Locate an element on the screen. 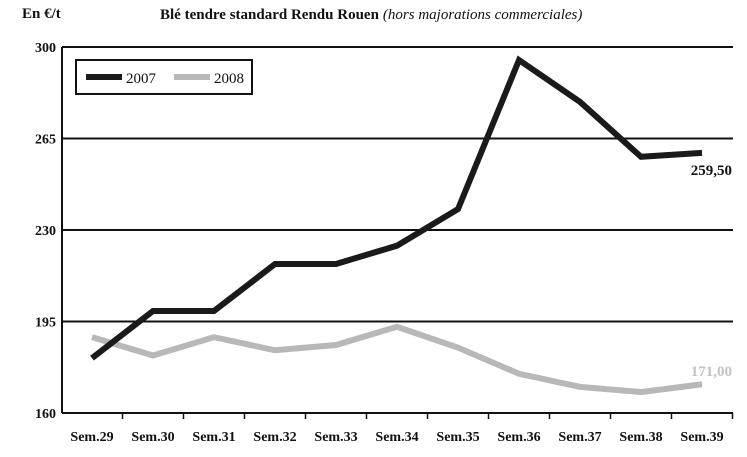 The image size is (747, 457). y-tick-label-265: 265 is located at coordinates (45, 140).